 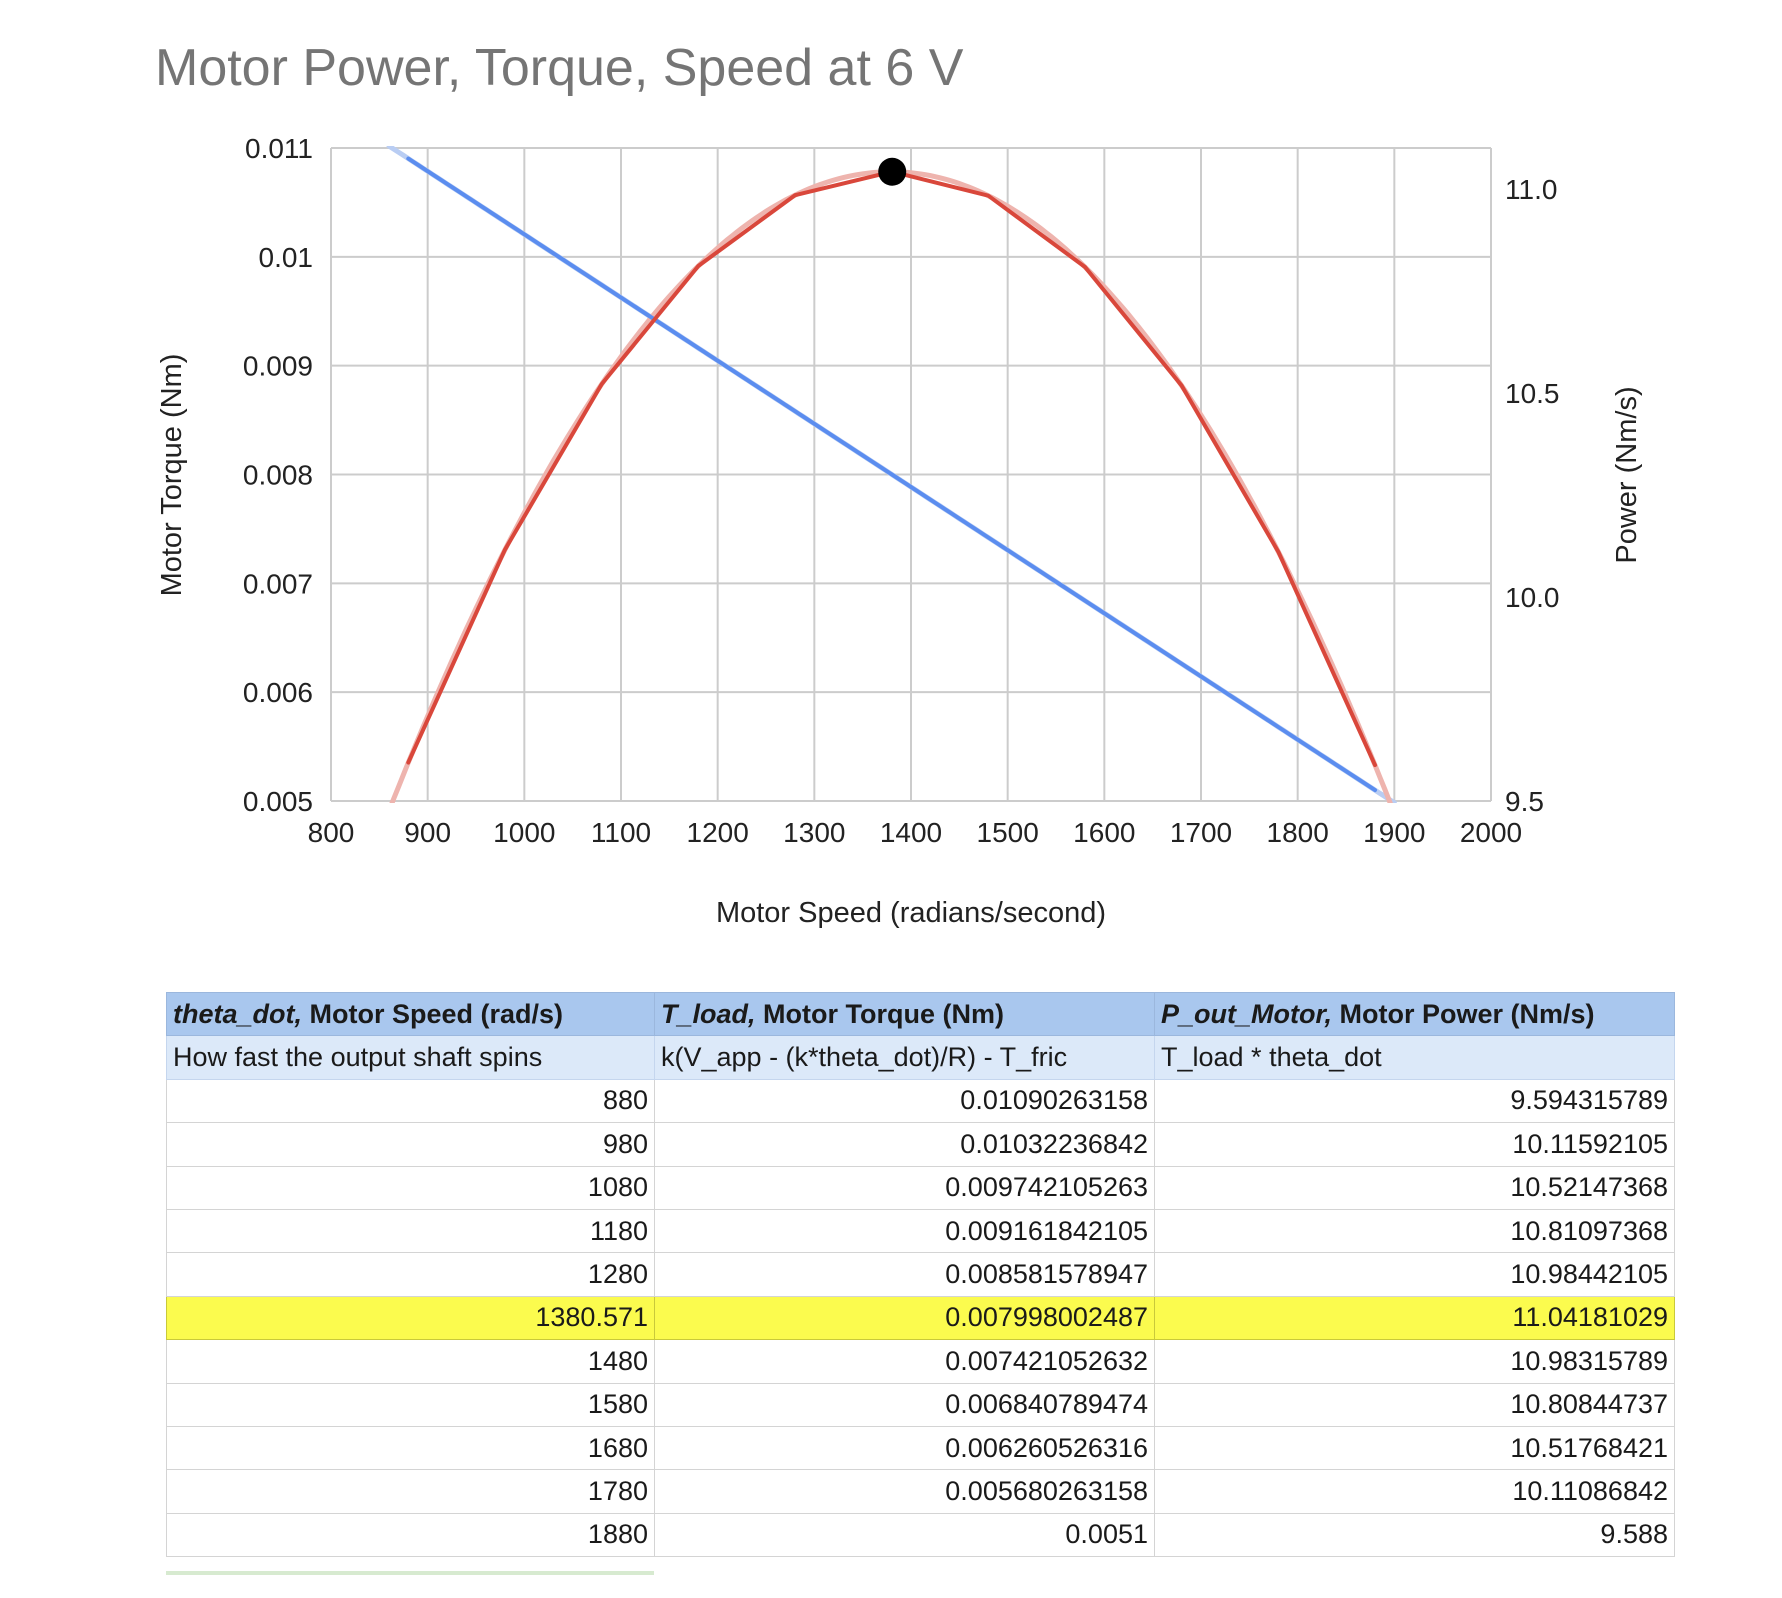 I want to click on x-tick-label: 1800, so click(x=1298, y=832).